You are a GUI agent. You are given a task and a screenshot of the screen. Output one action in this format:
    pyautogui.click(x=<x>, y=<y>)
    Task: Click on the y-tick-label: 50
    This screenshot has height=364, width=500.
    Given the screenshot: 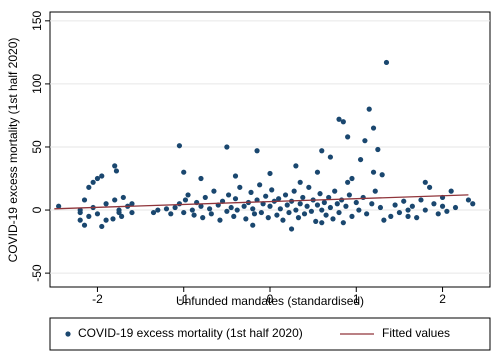 What is the action you would take?
    pyautogui.click(x=37, y=147)
    